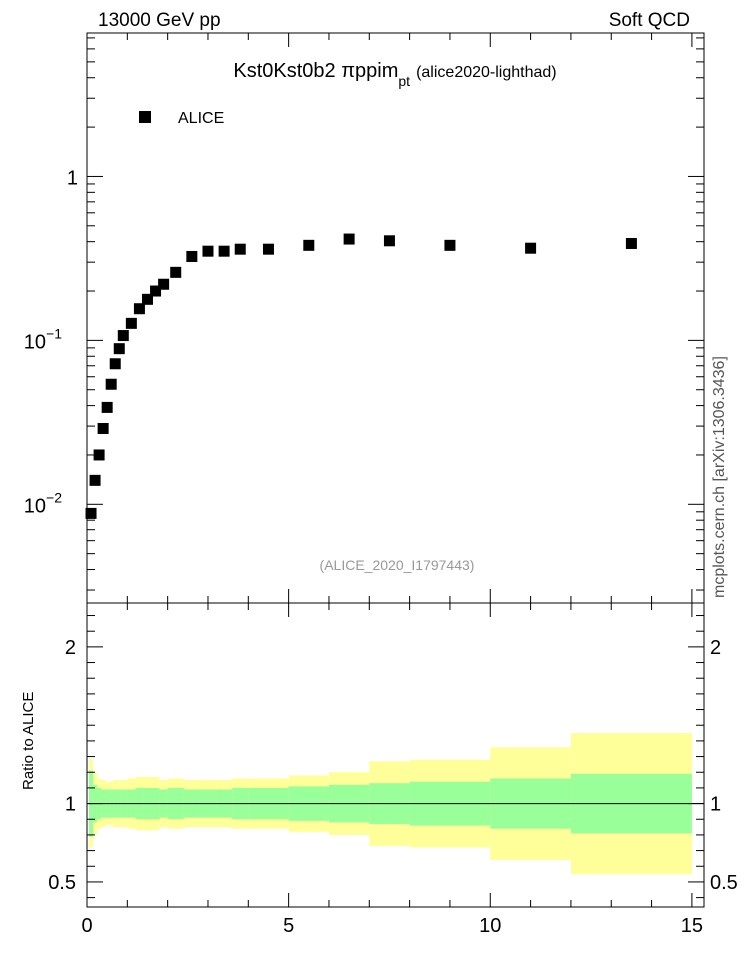 Image resolution: width=746 pixels, height=972 pixels. I want to click on ratio-ylabel: Ratio to ALICE, so click(28, 741).